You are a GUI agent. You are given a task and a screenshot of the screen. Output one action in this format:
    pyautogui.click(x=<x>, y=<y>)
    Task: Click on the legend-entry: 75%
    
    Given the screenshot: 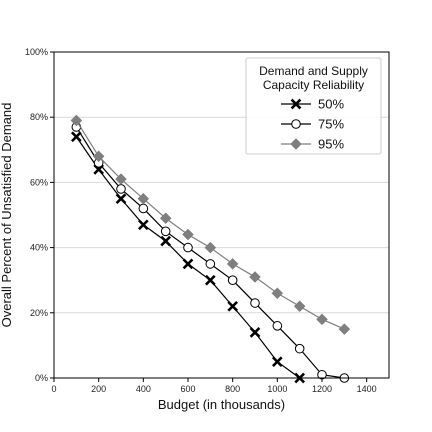 What is the action you would take?
    pyautogui.click(x=312, y=124)
    